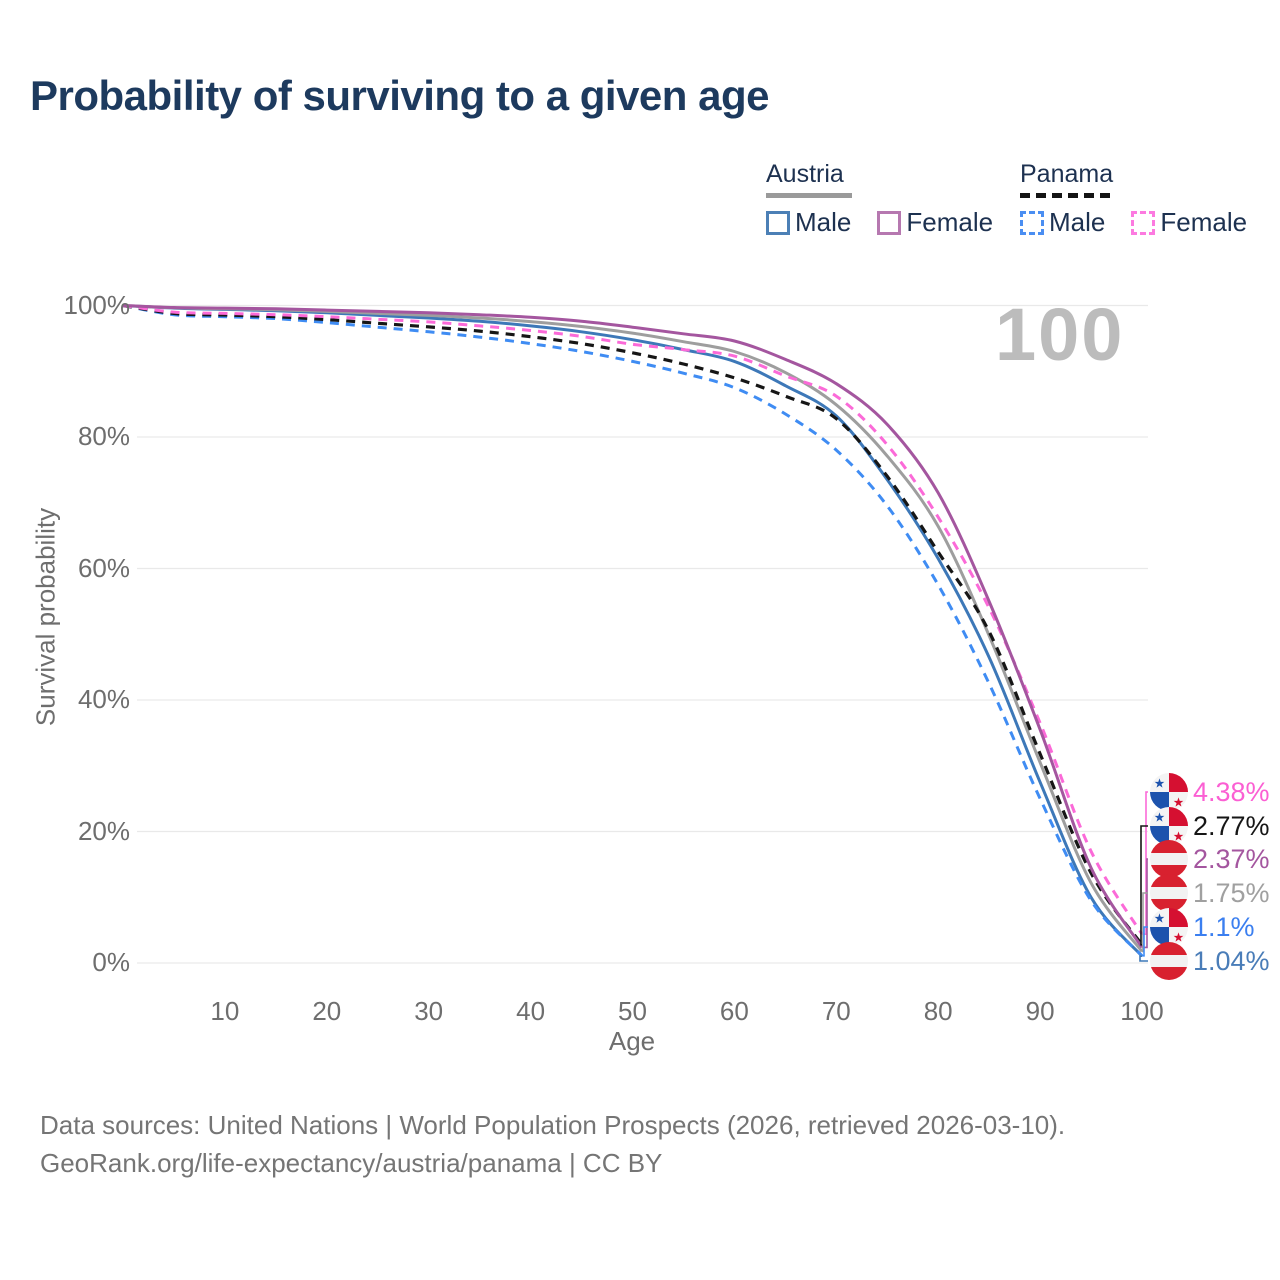  I want to click on legend-austria-header: Austria, so click(805, 174).